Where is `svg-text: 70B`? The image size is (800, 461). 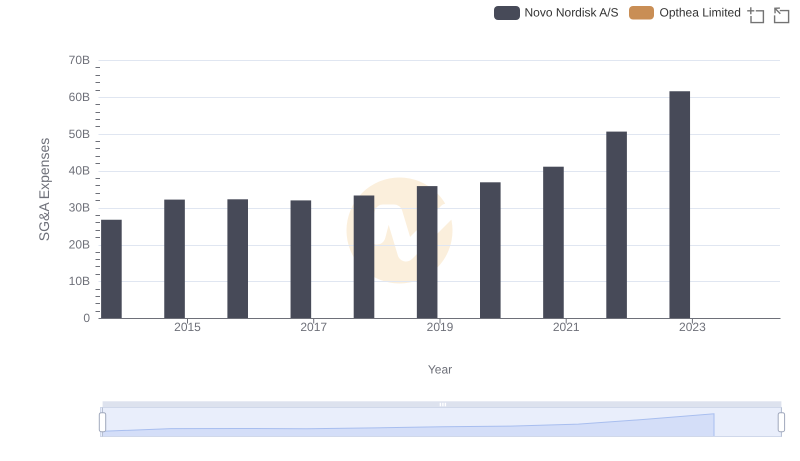
svg-text: 70B is located at coordinates (79, 60).